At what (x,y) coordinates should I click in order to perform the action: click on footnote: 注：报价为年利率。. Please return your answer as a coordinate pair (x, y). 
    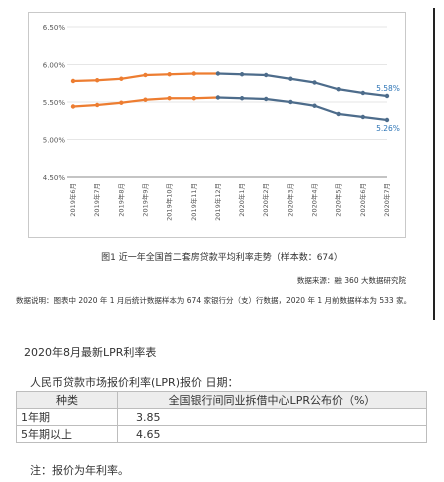
    Looking at the image, I should click on (79, 470).